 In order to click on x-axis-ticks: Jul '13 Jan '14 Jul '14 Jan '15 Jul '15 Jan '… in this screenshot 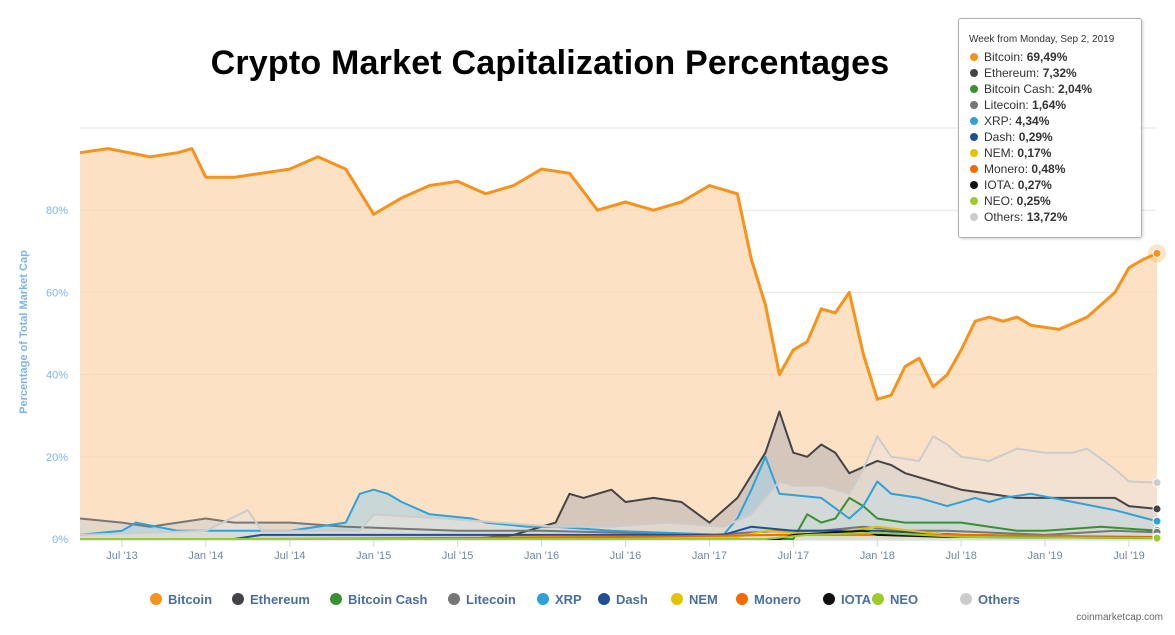, I will do `click(625, 551)`.